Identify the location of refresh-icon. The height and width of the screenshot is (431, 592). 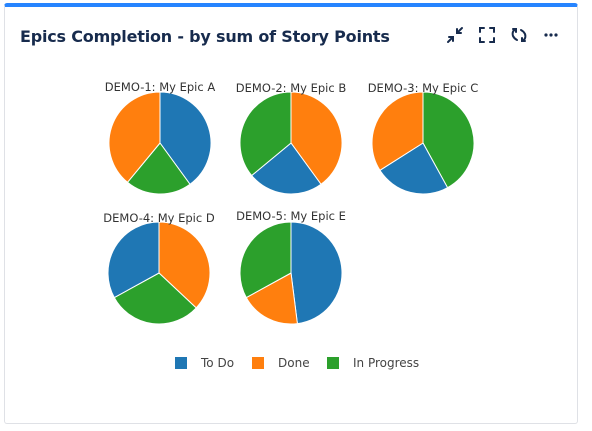
(519, 35).